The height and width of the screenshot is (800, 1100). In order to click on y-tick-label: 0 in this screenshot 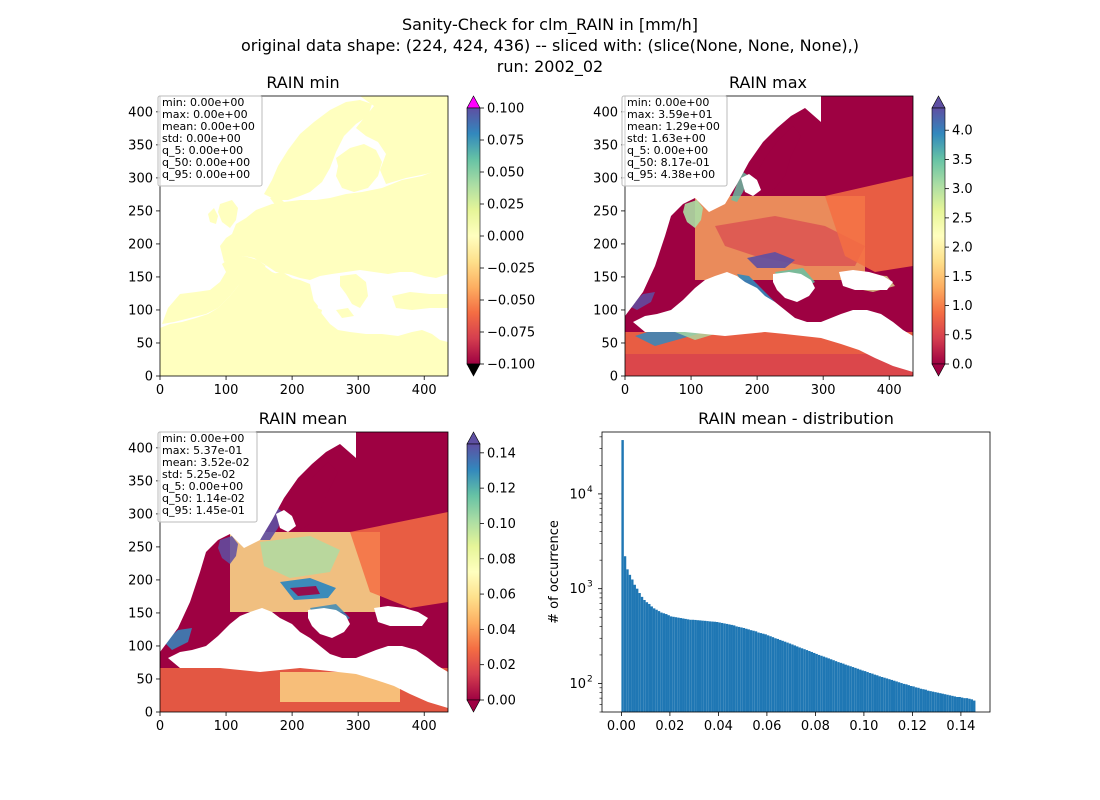, I will do `click(614, 377)`.